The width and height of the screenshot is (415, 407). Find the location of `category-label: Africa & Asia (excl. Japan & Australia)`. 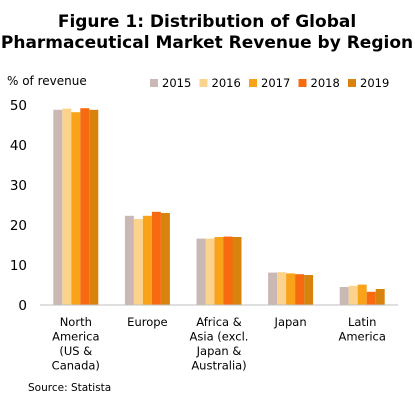

category-label: Africa & Asia (excl. Japan & Australia) is located at coordinates (219, 344).